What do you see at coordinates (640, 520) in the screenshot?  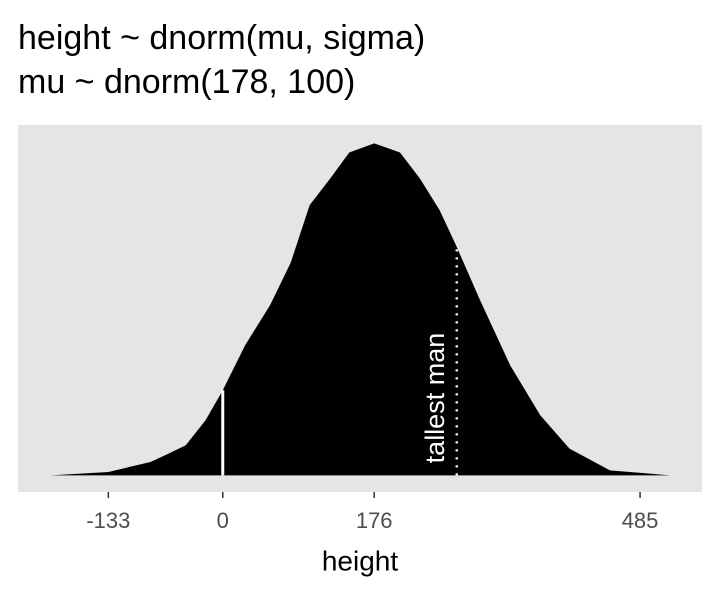 I see `x-tick-label: 485` at bounding box center [640, 520].